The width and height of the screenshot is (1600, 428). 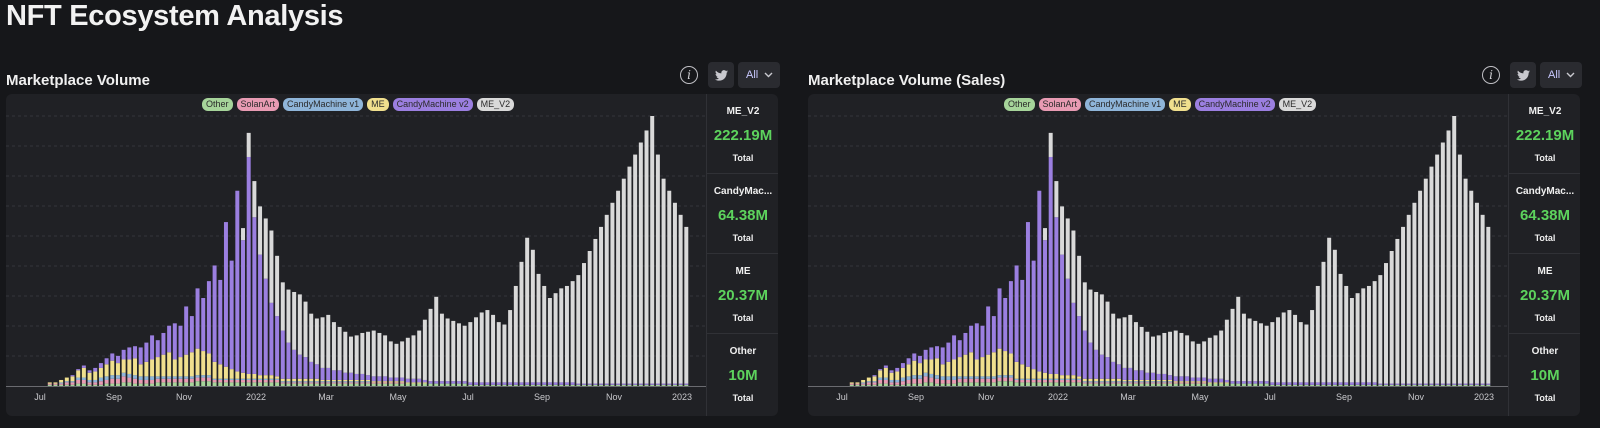 What do you see at coordinates (256, 397) in the screenshot?
I see `x-tick-label: 2022` at bounding box center [256, 397].